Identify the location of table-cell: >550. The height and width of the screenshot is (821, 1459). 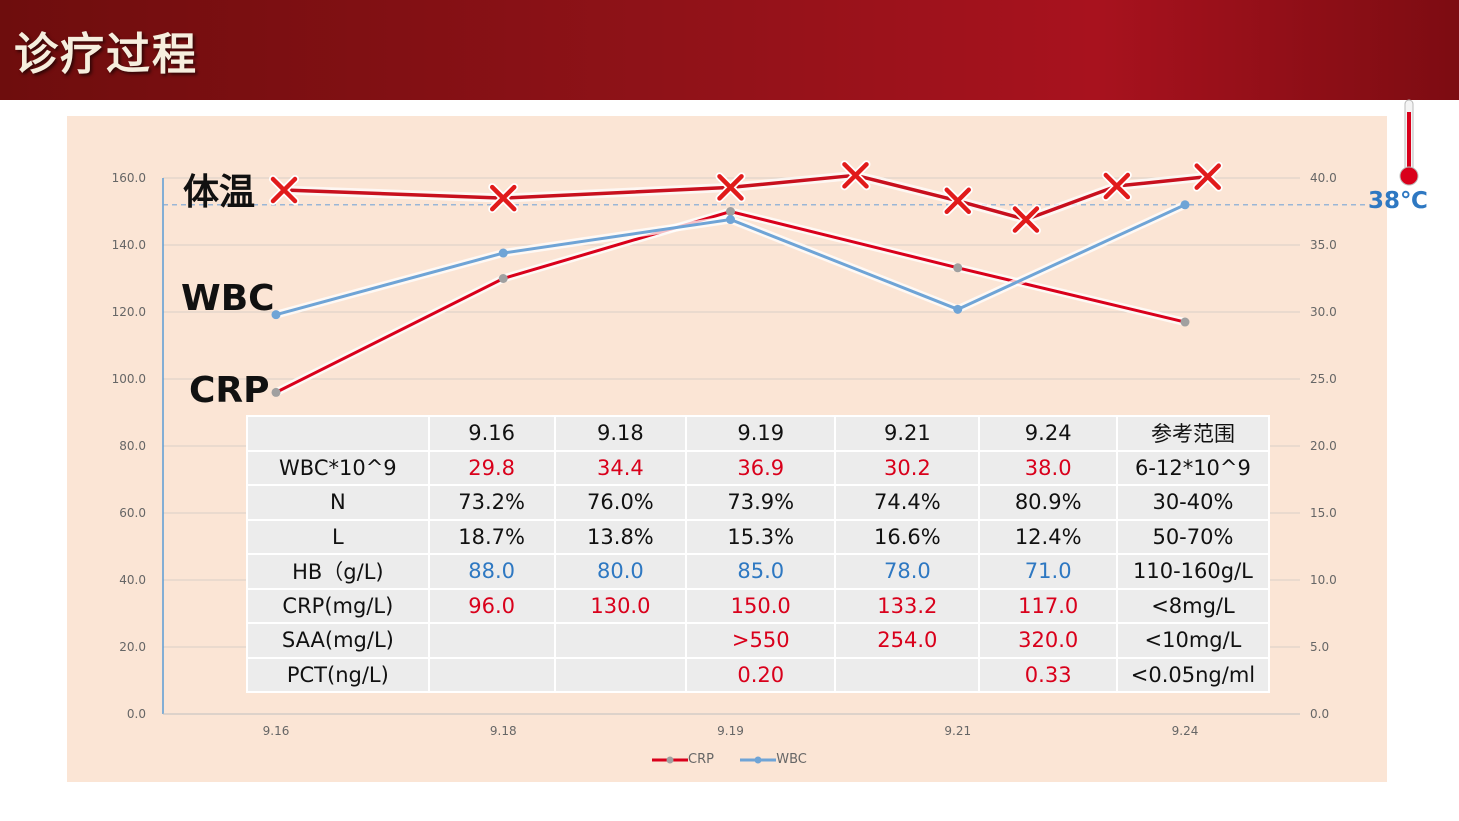
(761, 640).